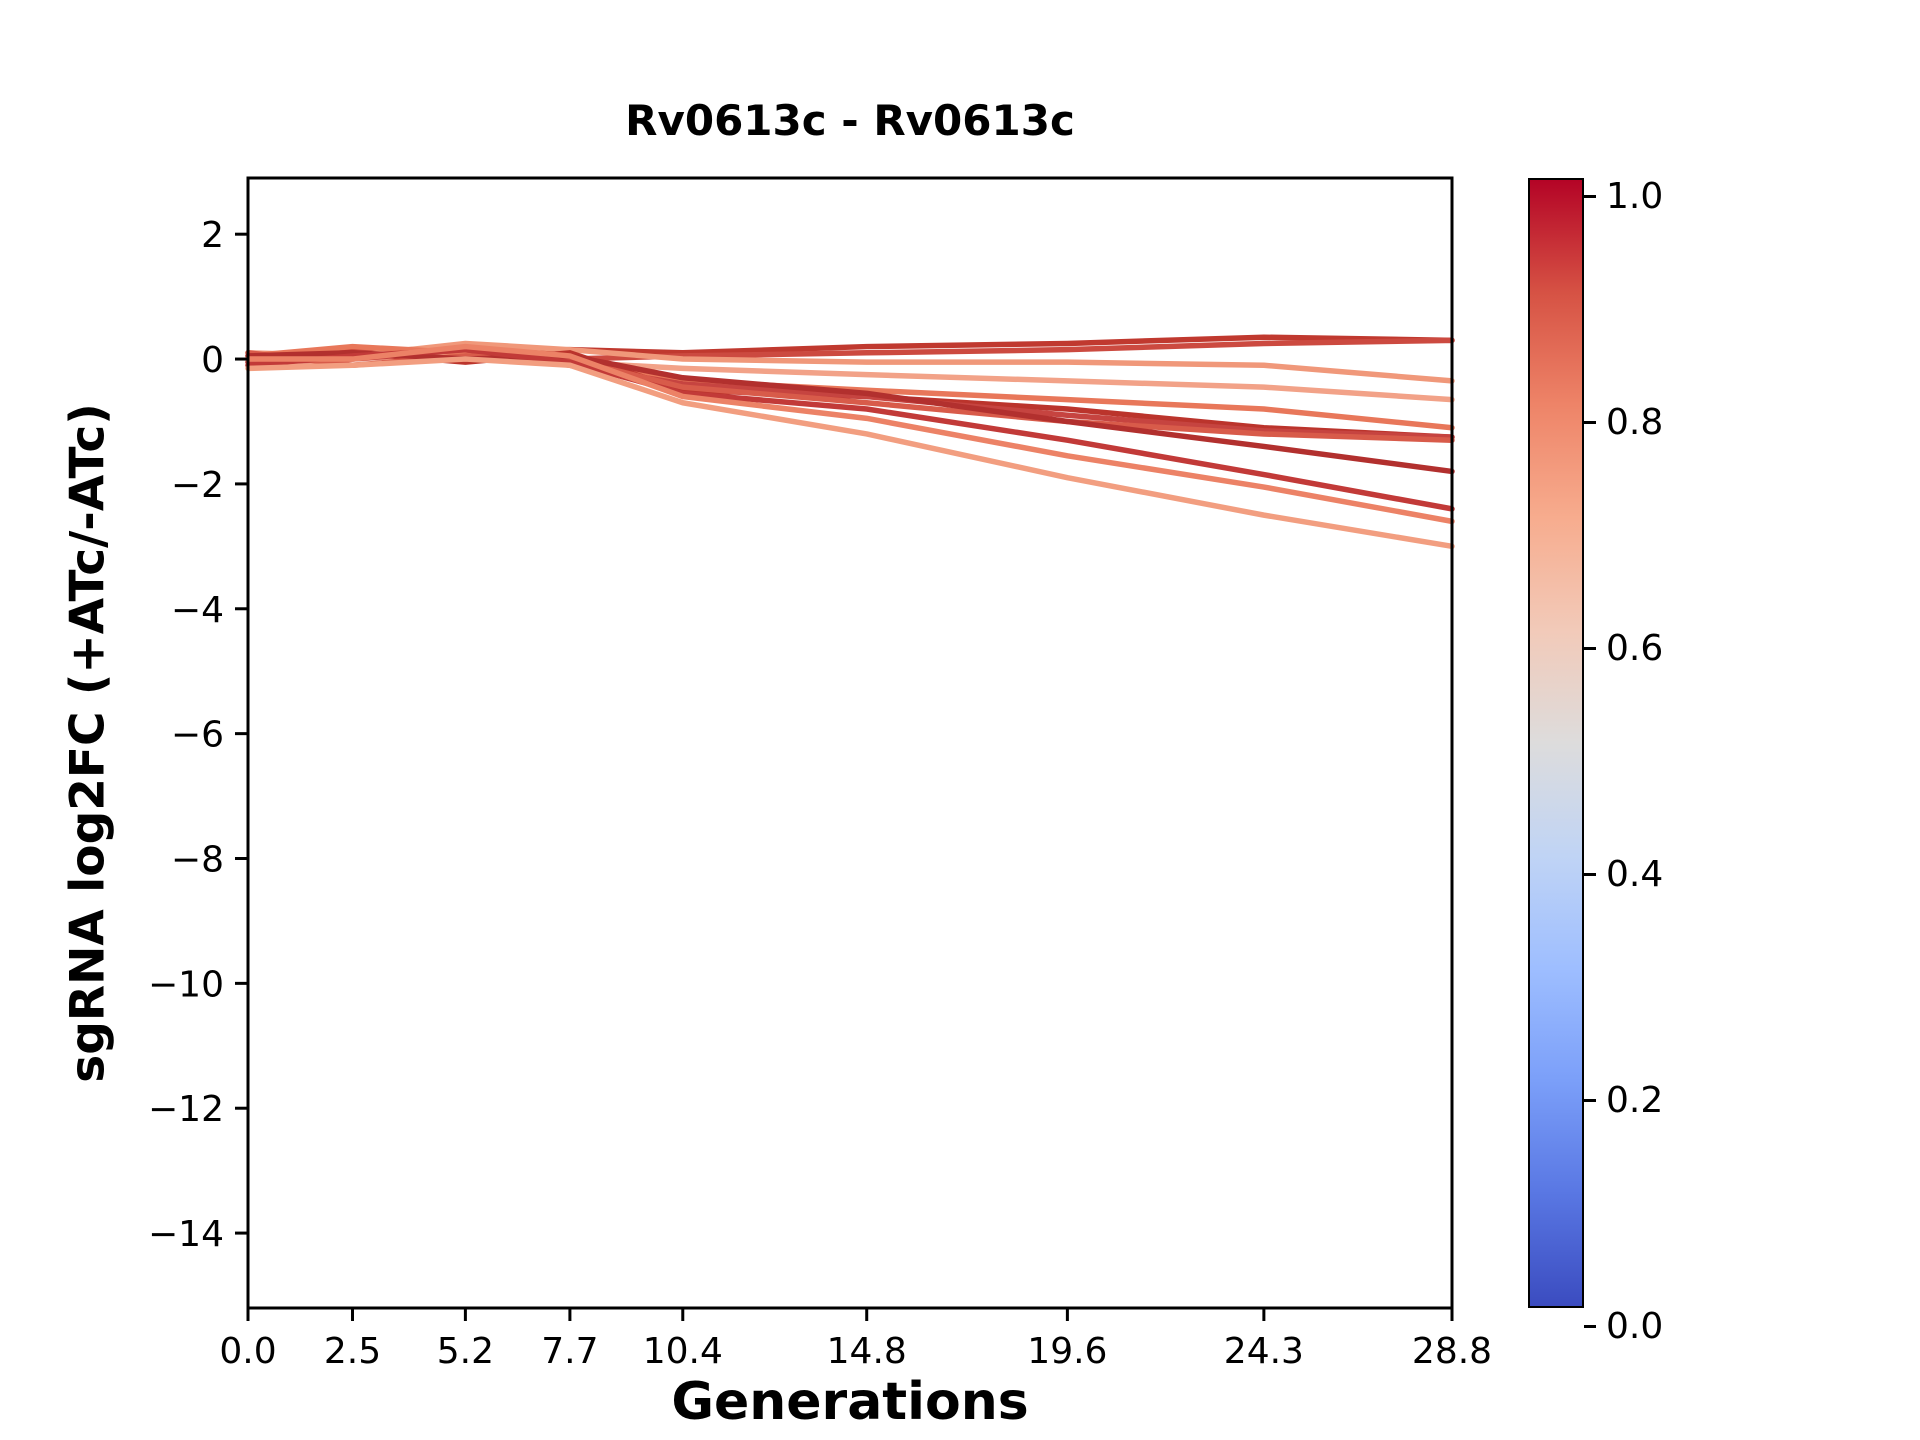  Describe the element at coordinates (569, 1351) in the screenshot. I see `x-tick-label: 7.7` at that location.